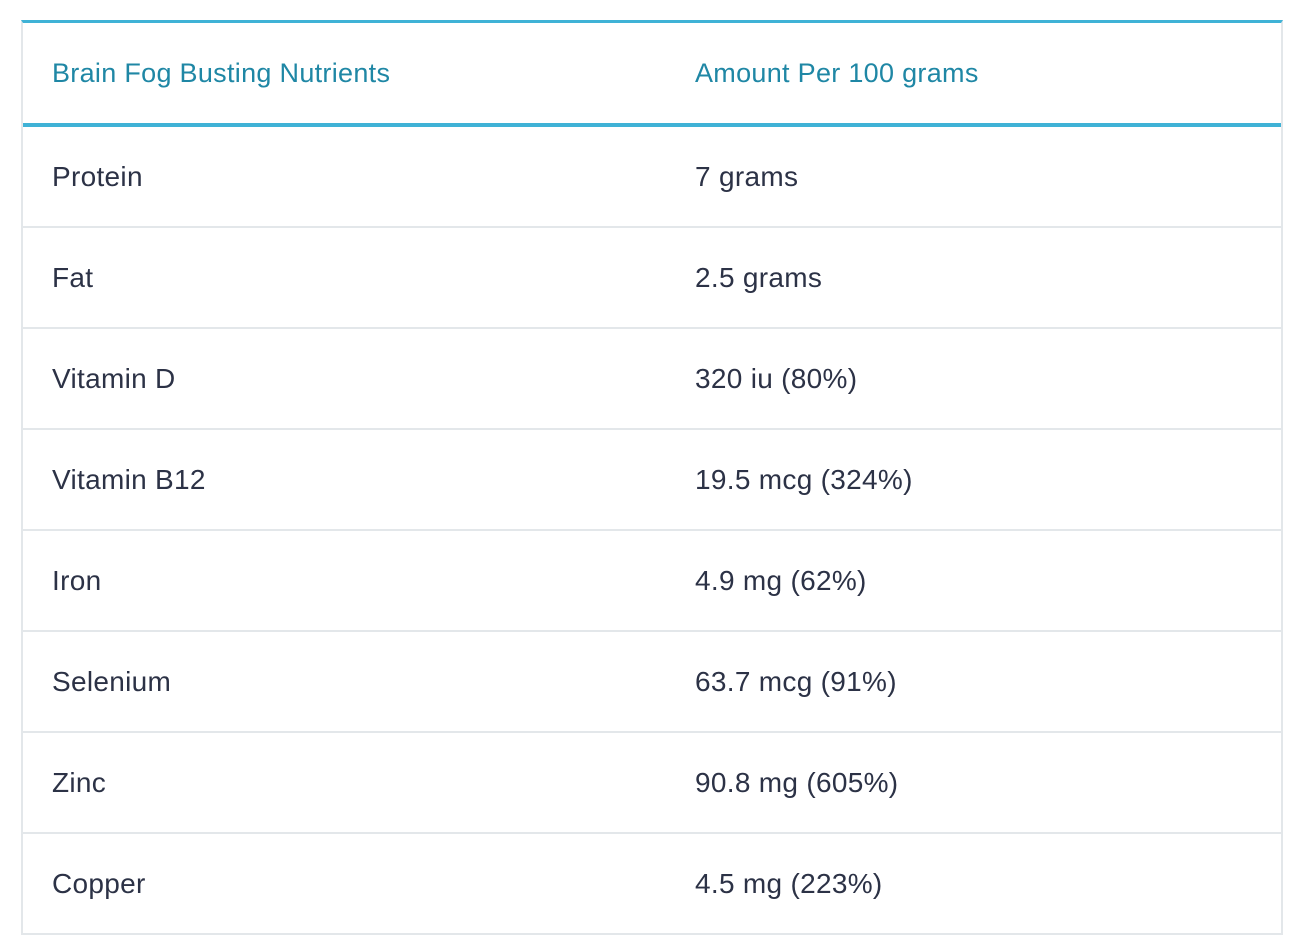 This screenshot has height=950, width=1315. Describe the element at coordinates (99, 883) in the screenshot. I see `nutrient-cell: Copper` at that location.